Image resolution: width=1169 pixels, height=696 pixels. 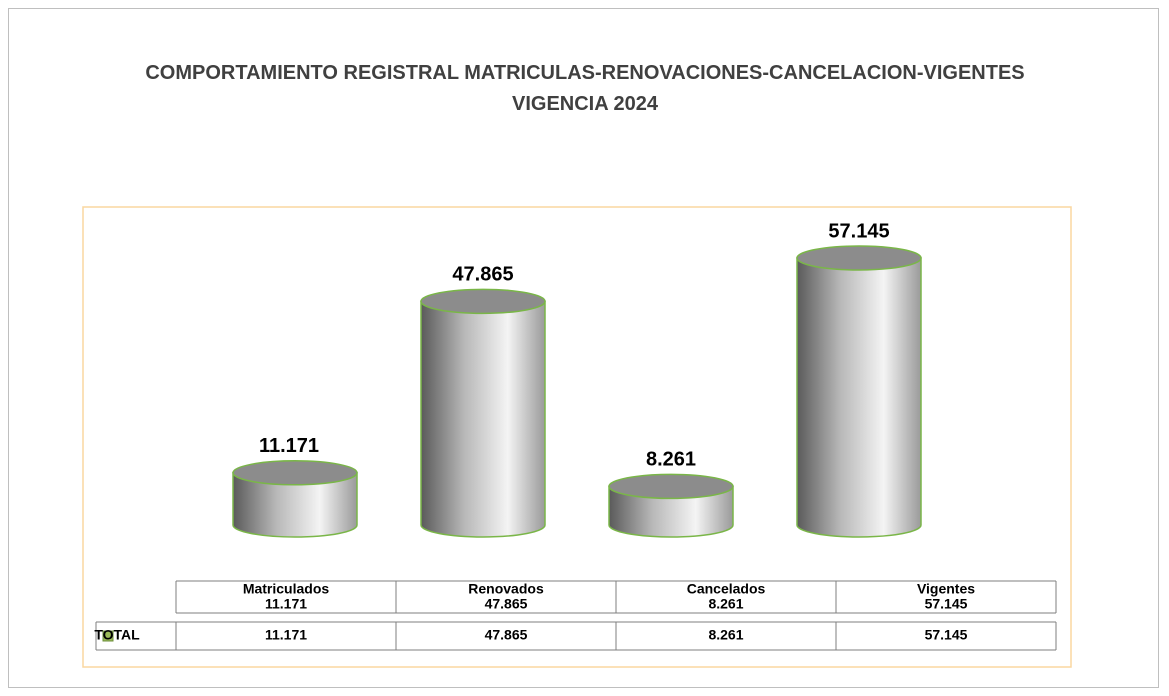 I want to click on legend-label: TOTAL, so click(x=117, y=635).